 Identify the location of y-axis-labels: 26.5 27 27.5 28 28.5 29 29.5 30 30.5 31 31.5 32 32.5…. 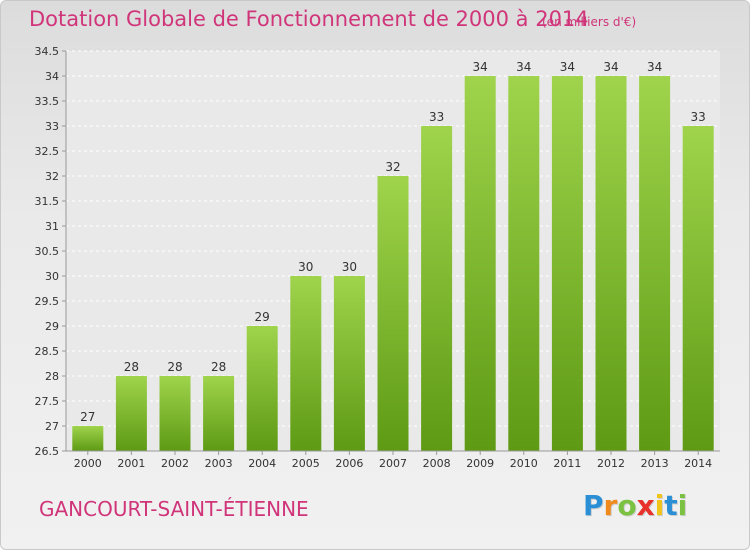
(50, 251).